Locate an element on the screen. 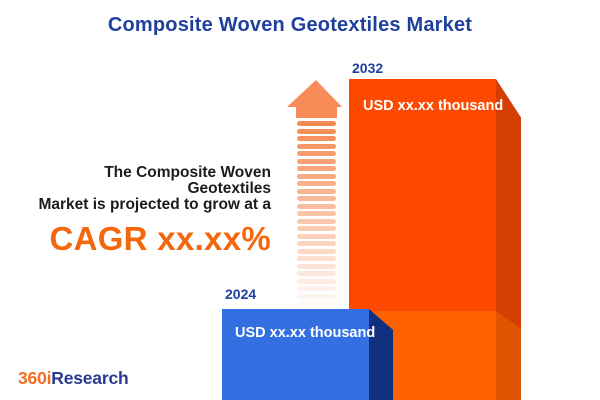 This screenshot has width=600, height=400. bar-2024-year-label: 2024 is located at coordinates (241, 294).